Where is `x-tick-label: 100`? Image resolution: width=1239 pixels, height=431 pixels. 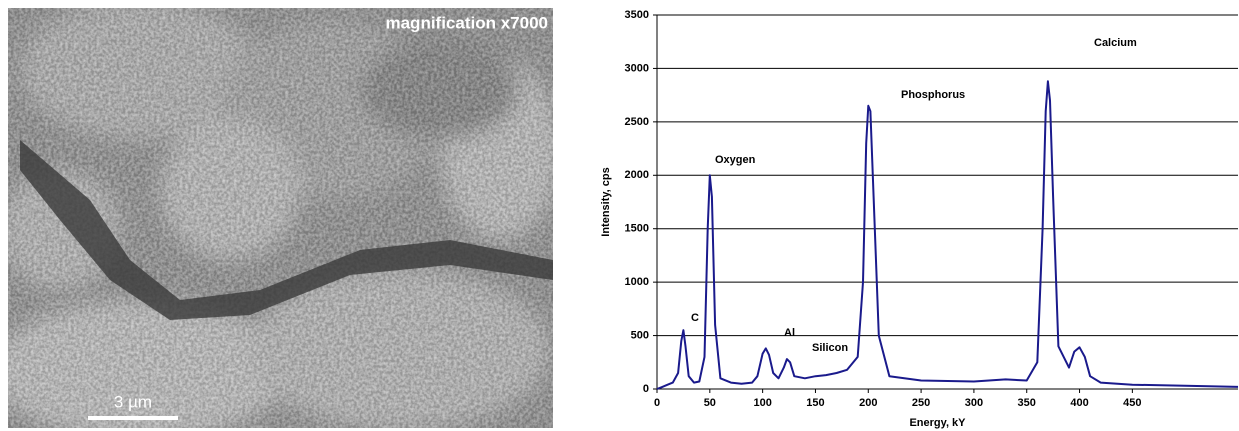
x-tick-label: 100 is located at coordinates (762, 403).